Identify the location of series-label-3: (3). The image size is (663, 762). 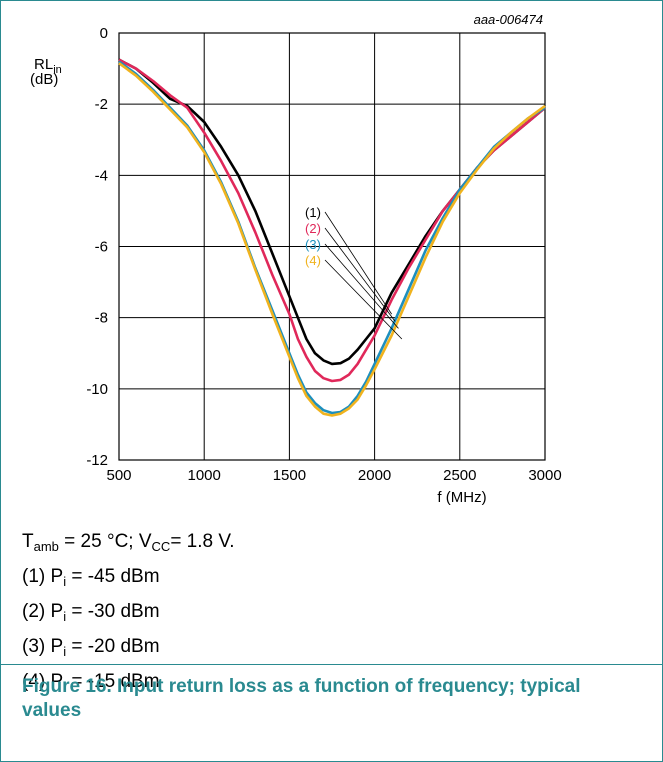
(313, 244).